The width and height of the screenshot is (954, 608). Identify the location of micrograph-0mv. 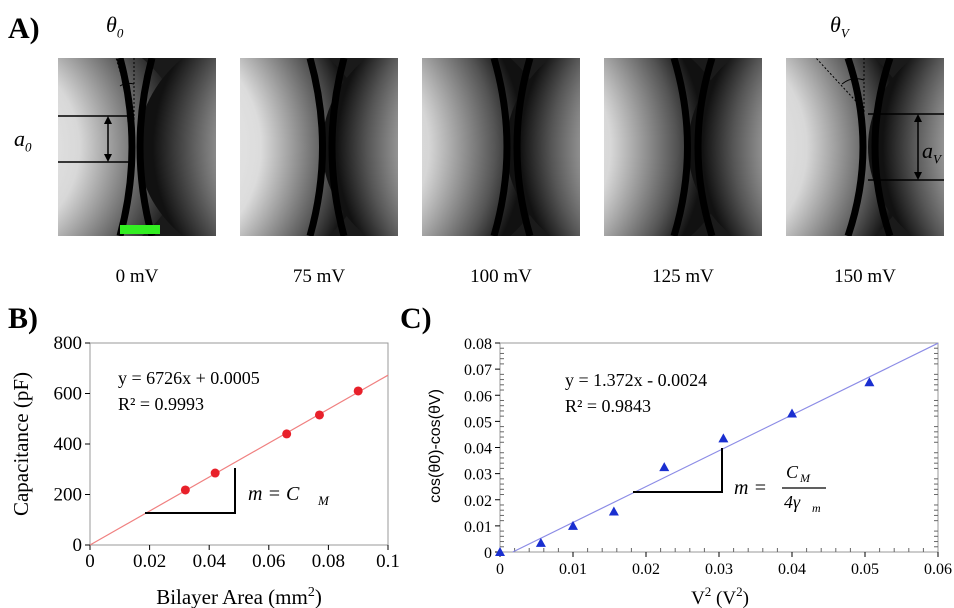
(137, 147).